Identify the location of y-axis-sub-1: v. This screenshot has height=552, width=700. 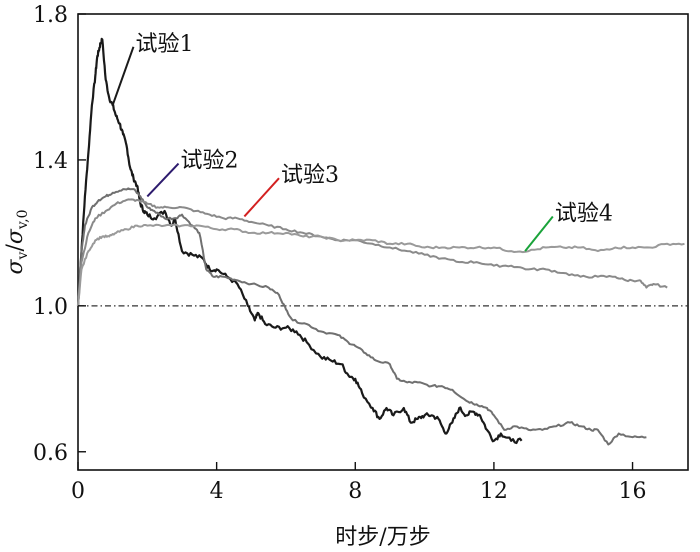
(23, 255).